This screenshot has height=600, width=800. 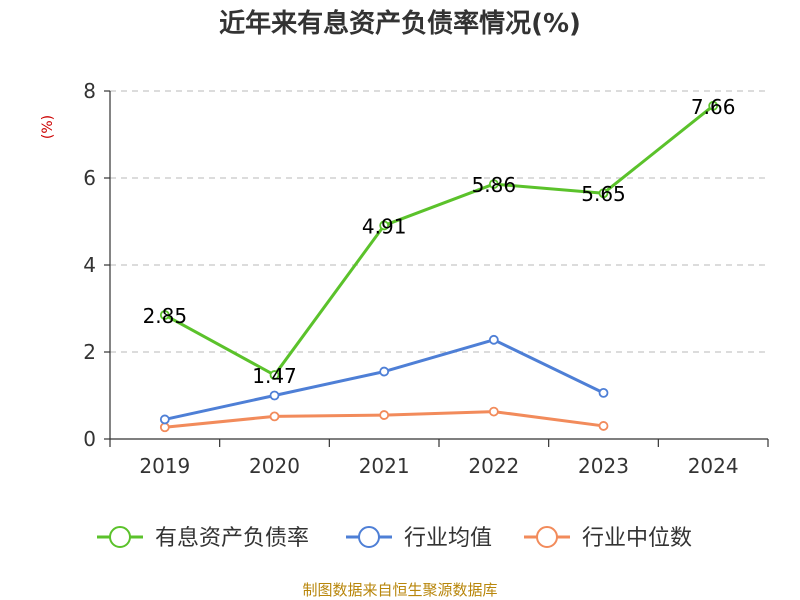 I want to click on legend-label: 有息资产负债率, so click(x=232, y=538).